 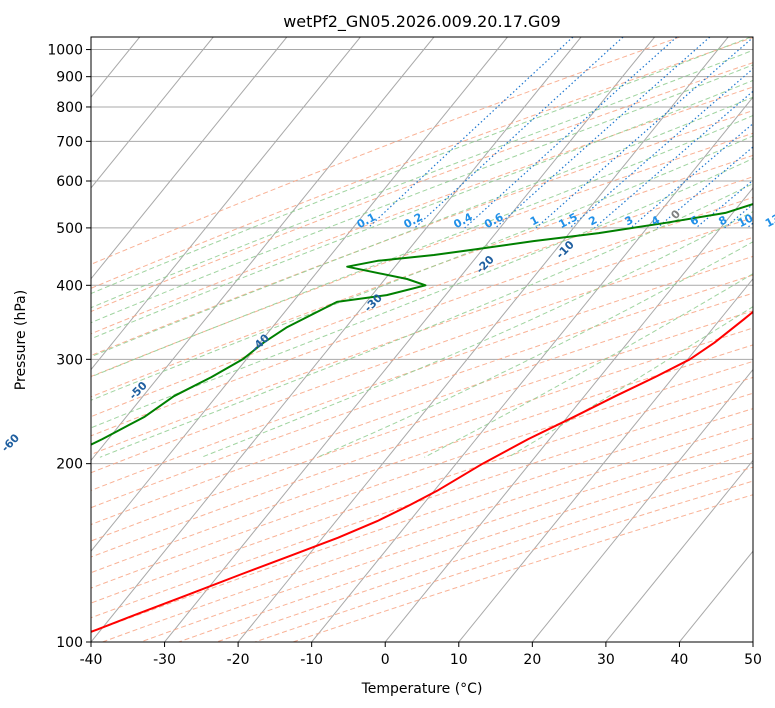 What do you see at coordinates (69, 108) in the screenshot?
I see `y-tick-label: 800` at bounding box center [69, 108].